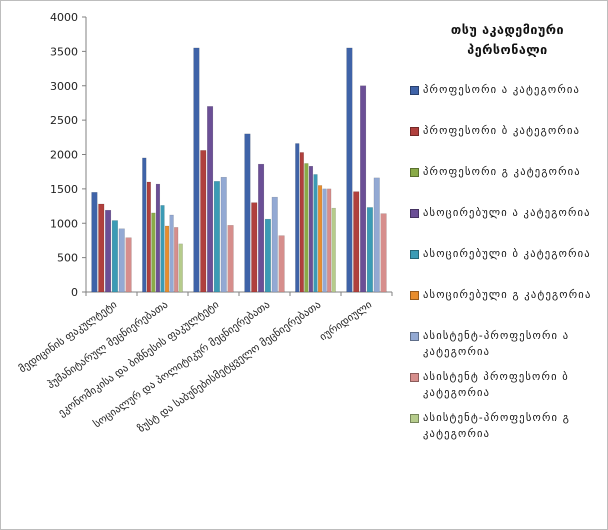 This screenshot has height=530, width=608. Describe the element at coordinates (64, 189) in the screenshot. I see `y-tick-label: 1500` at that location.